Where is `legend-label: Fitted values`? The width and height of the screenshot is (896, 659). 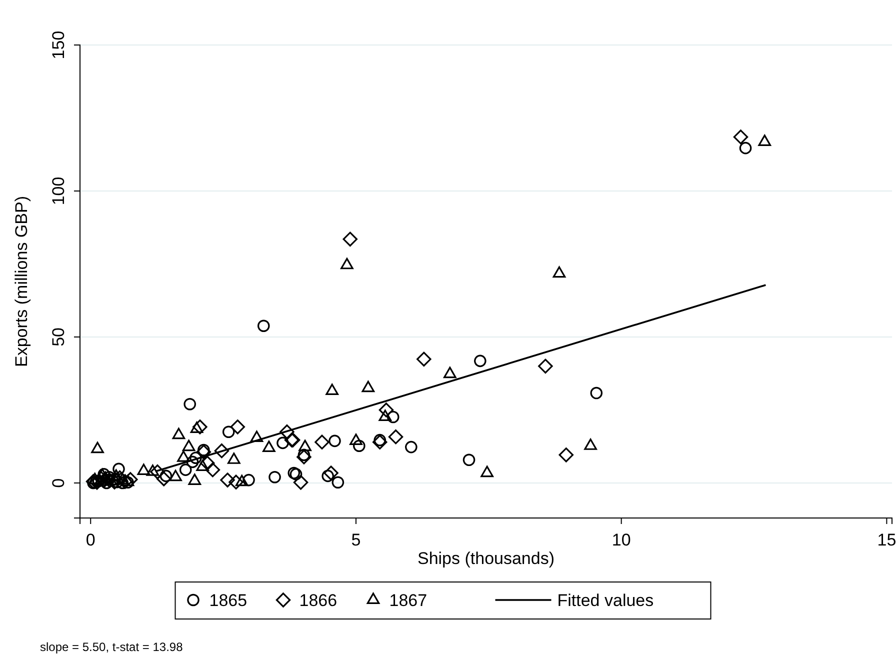 legend-label: Fitted values is located at coordinates (605, 600).